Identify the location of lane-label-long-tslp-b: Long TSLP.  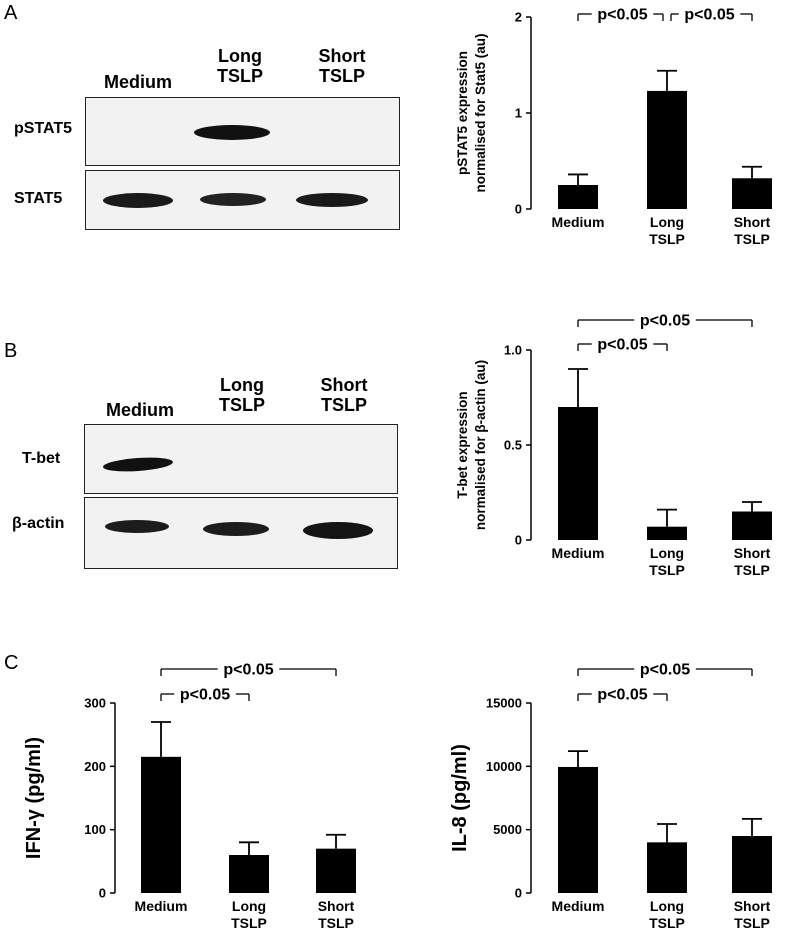
(242, 395).